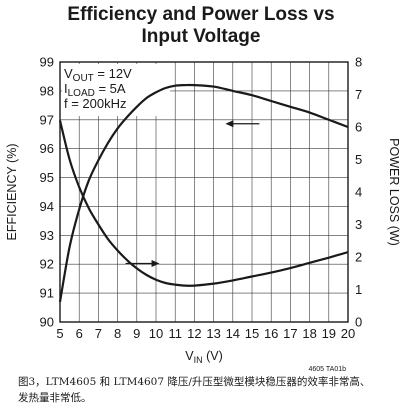  What do you see at coordinates (113, 73) in the screenshot?
I see `condition-value: = 12V` at bounding box center [113, 73].